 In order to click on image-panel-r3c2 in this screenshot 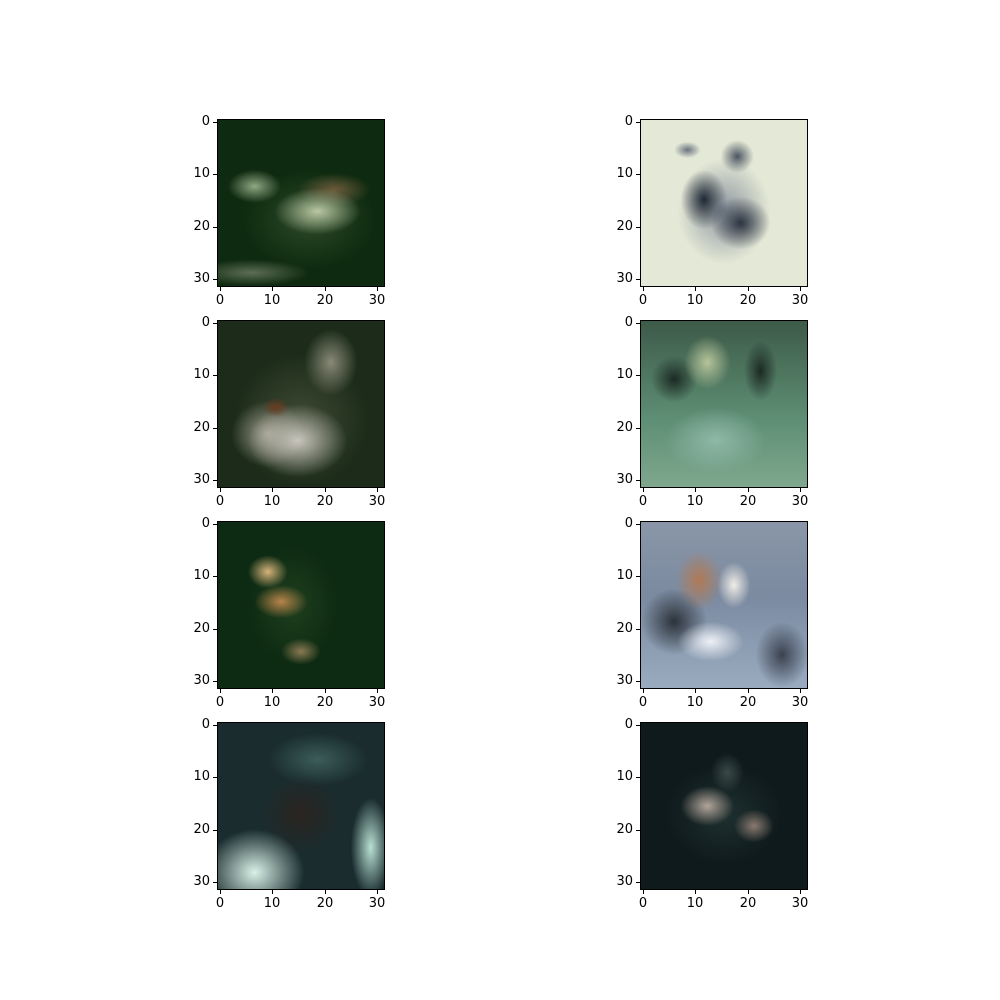, I will do `click(724, 605)`.